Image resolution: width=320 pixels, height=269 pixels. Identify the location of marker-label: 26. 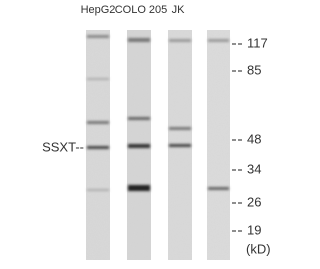
(254, 201).